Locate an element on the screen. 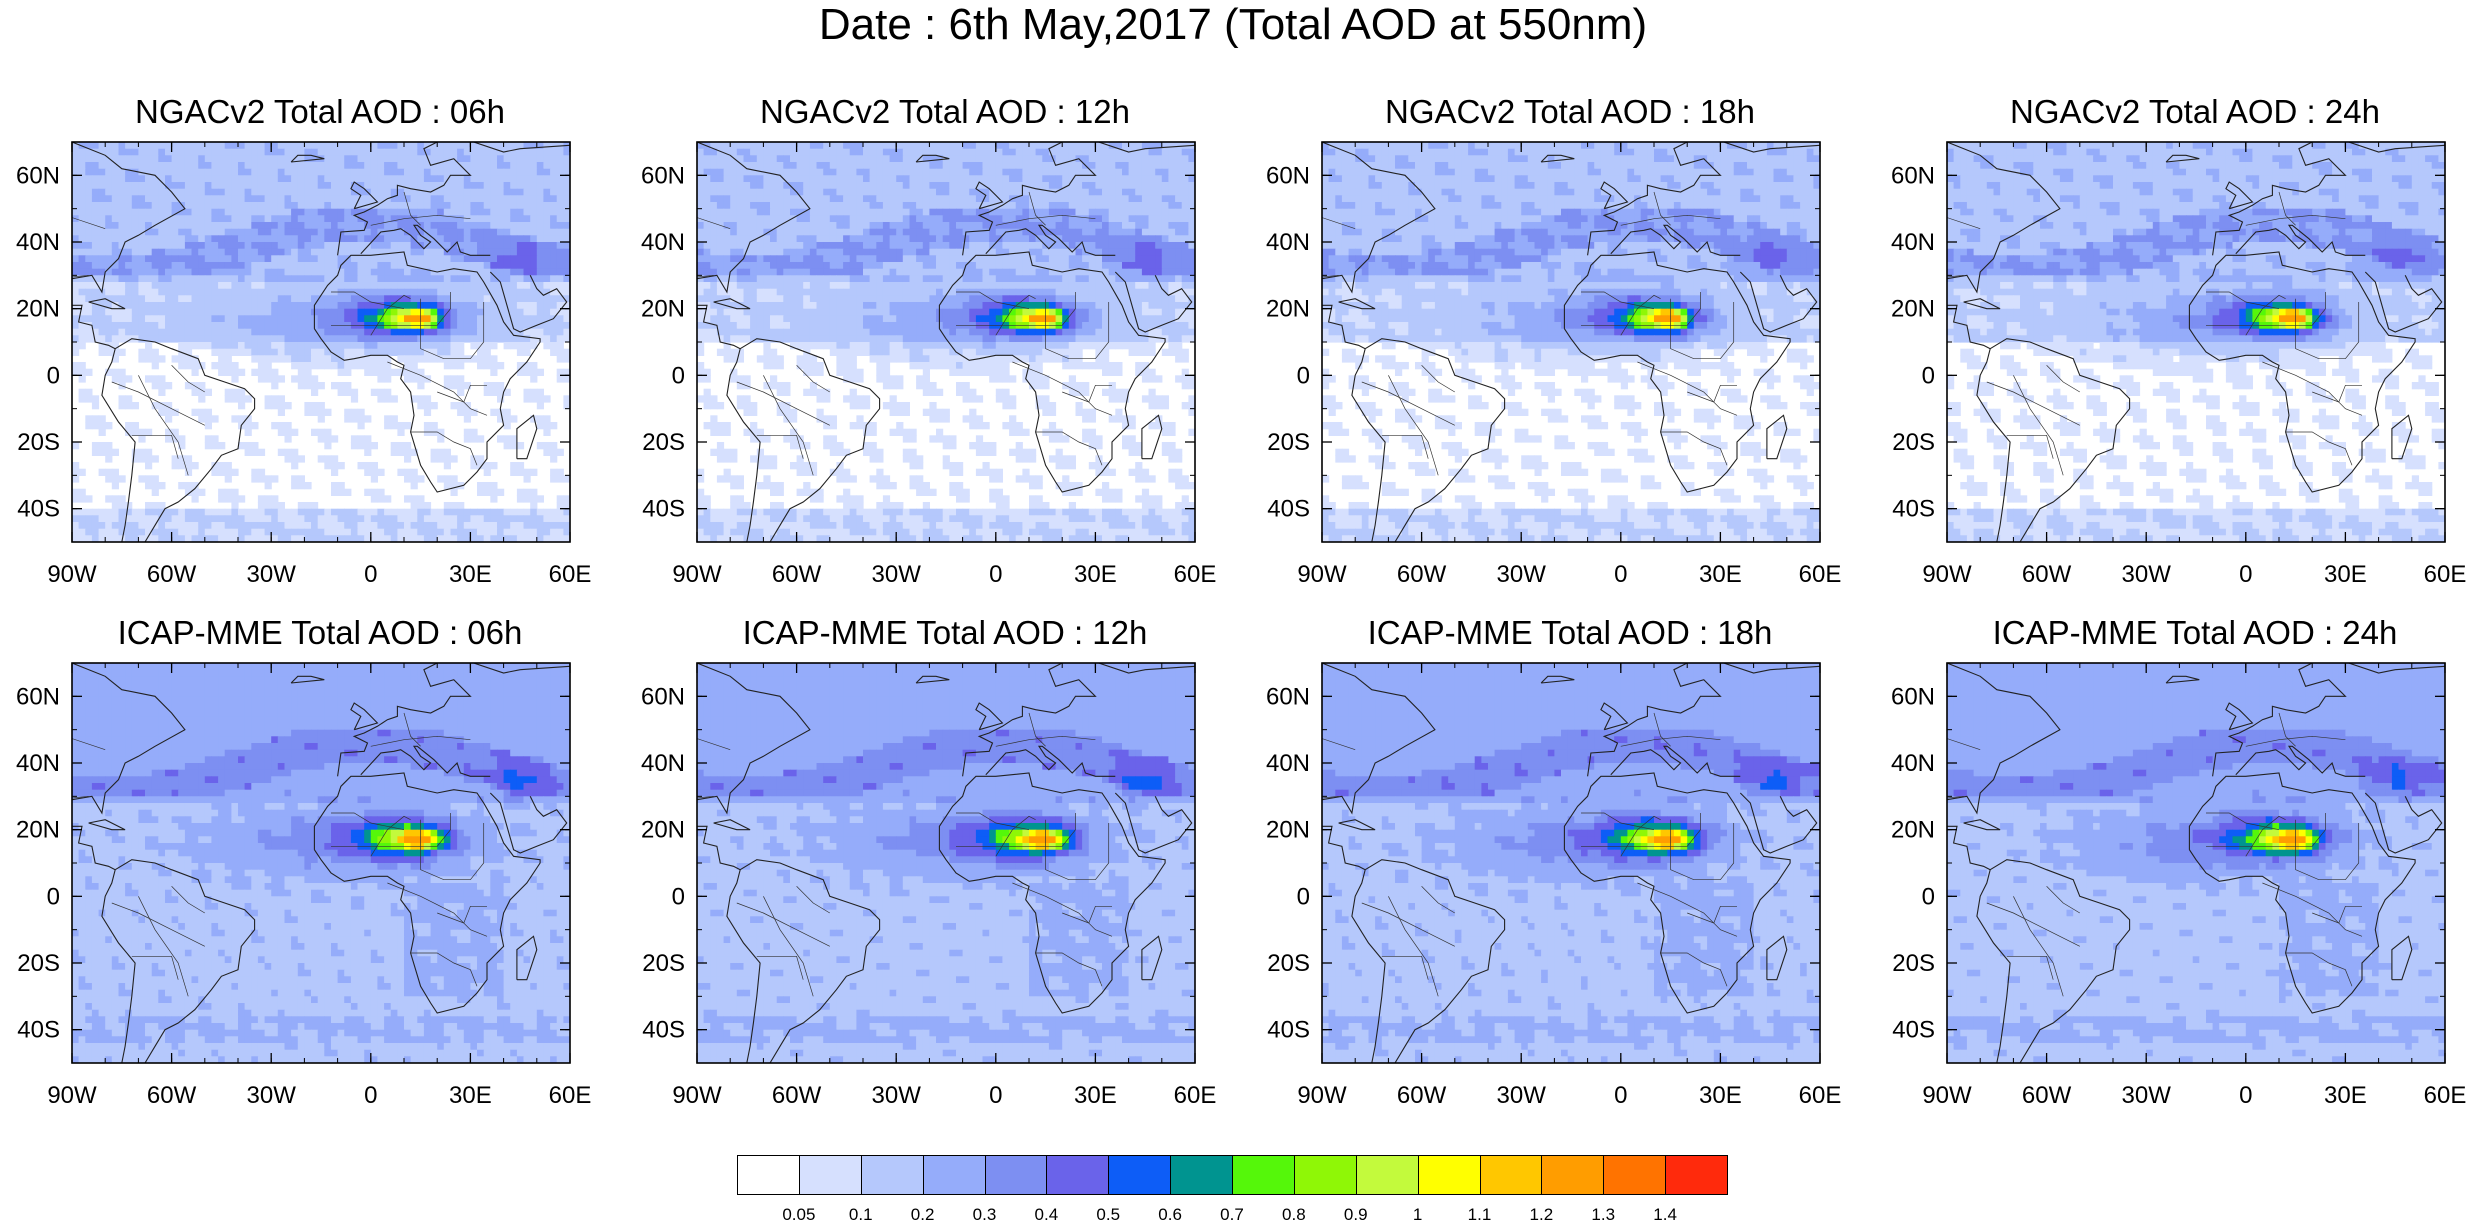  colorbar-label: 0.9 is located at coordinates (1356, 1215).